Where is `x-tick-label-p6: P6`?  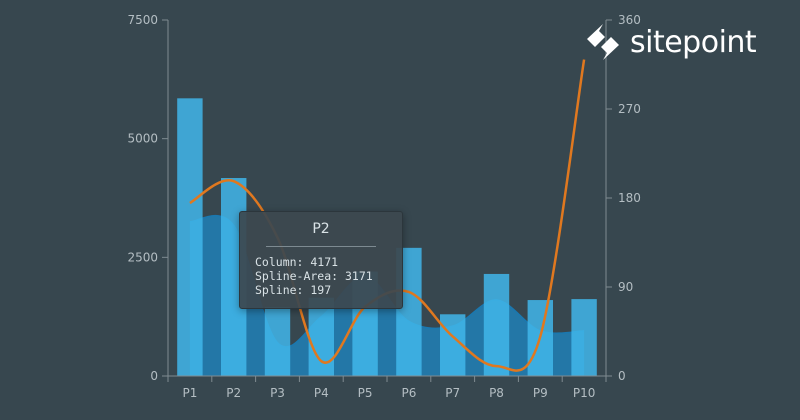 x-tick-label-p6: P6 is located at coordinates (408, 393).